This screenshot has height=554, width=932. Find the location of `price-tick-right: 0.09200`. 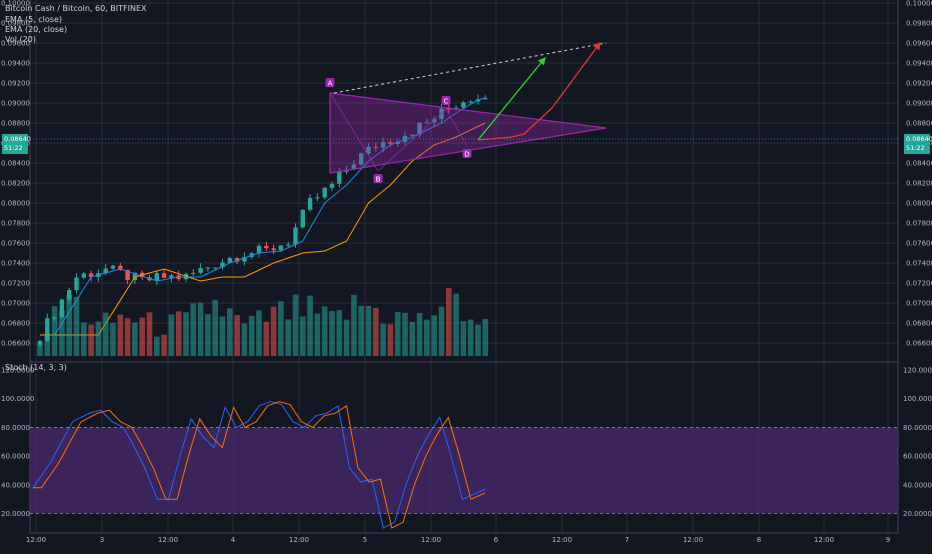

price-tick-right: 0.09200 is located at coordinates (919, 84).